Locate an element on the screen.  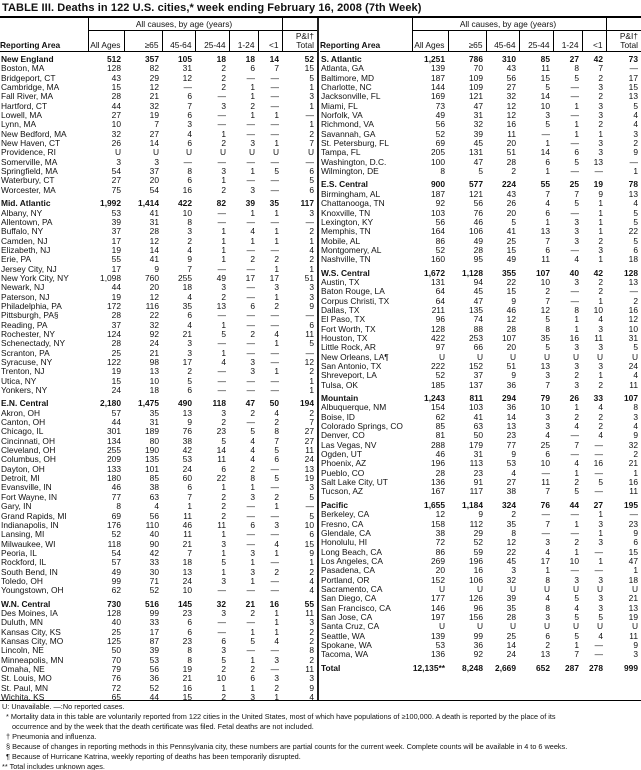
cell-pi-total: 27 is located at coordinates (309, 440).